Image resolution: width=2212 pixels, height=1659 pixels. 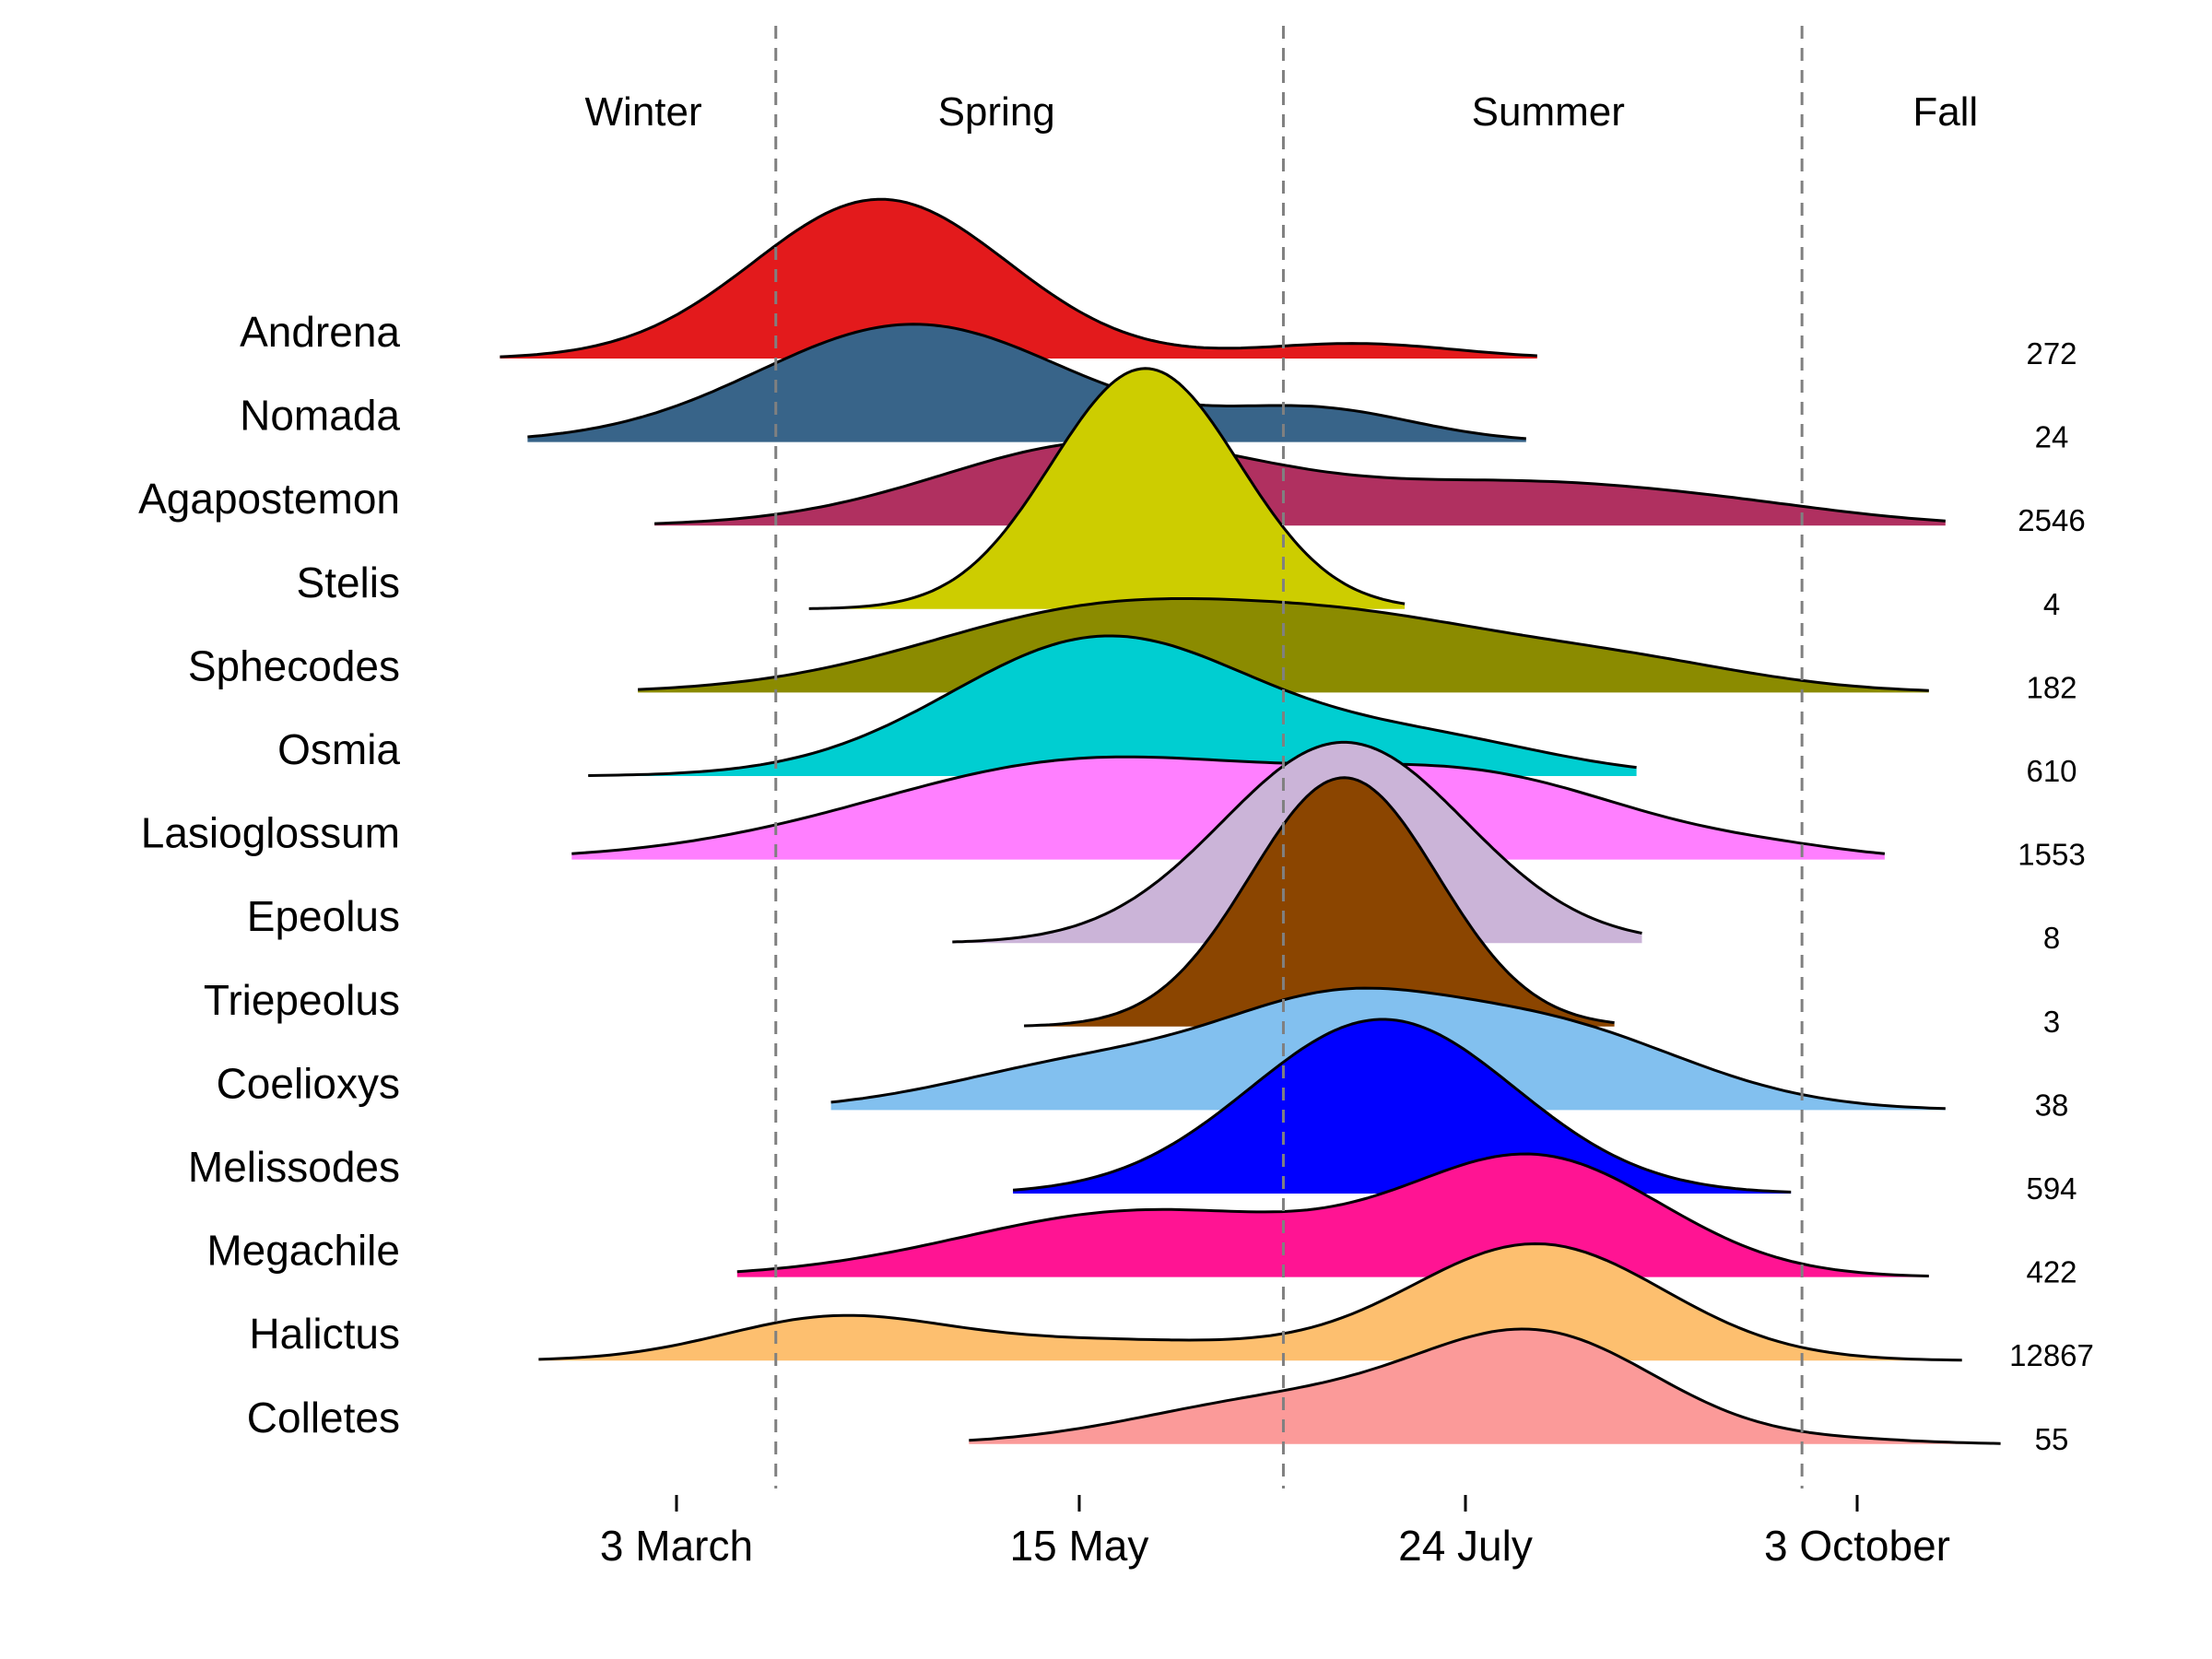 I want to click on ridge-andrena, so click(x=1018, y=278).